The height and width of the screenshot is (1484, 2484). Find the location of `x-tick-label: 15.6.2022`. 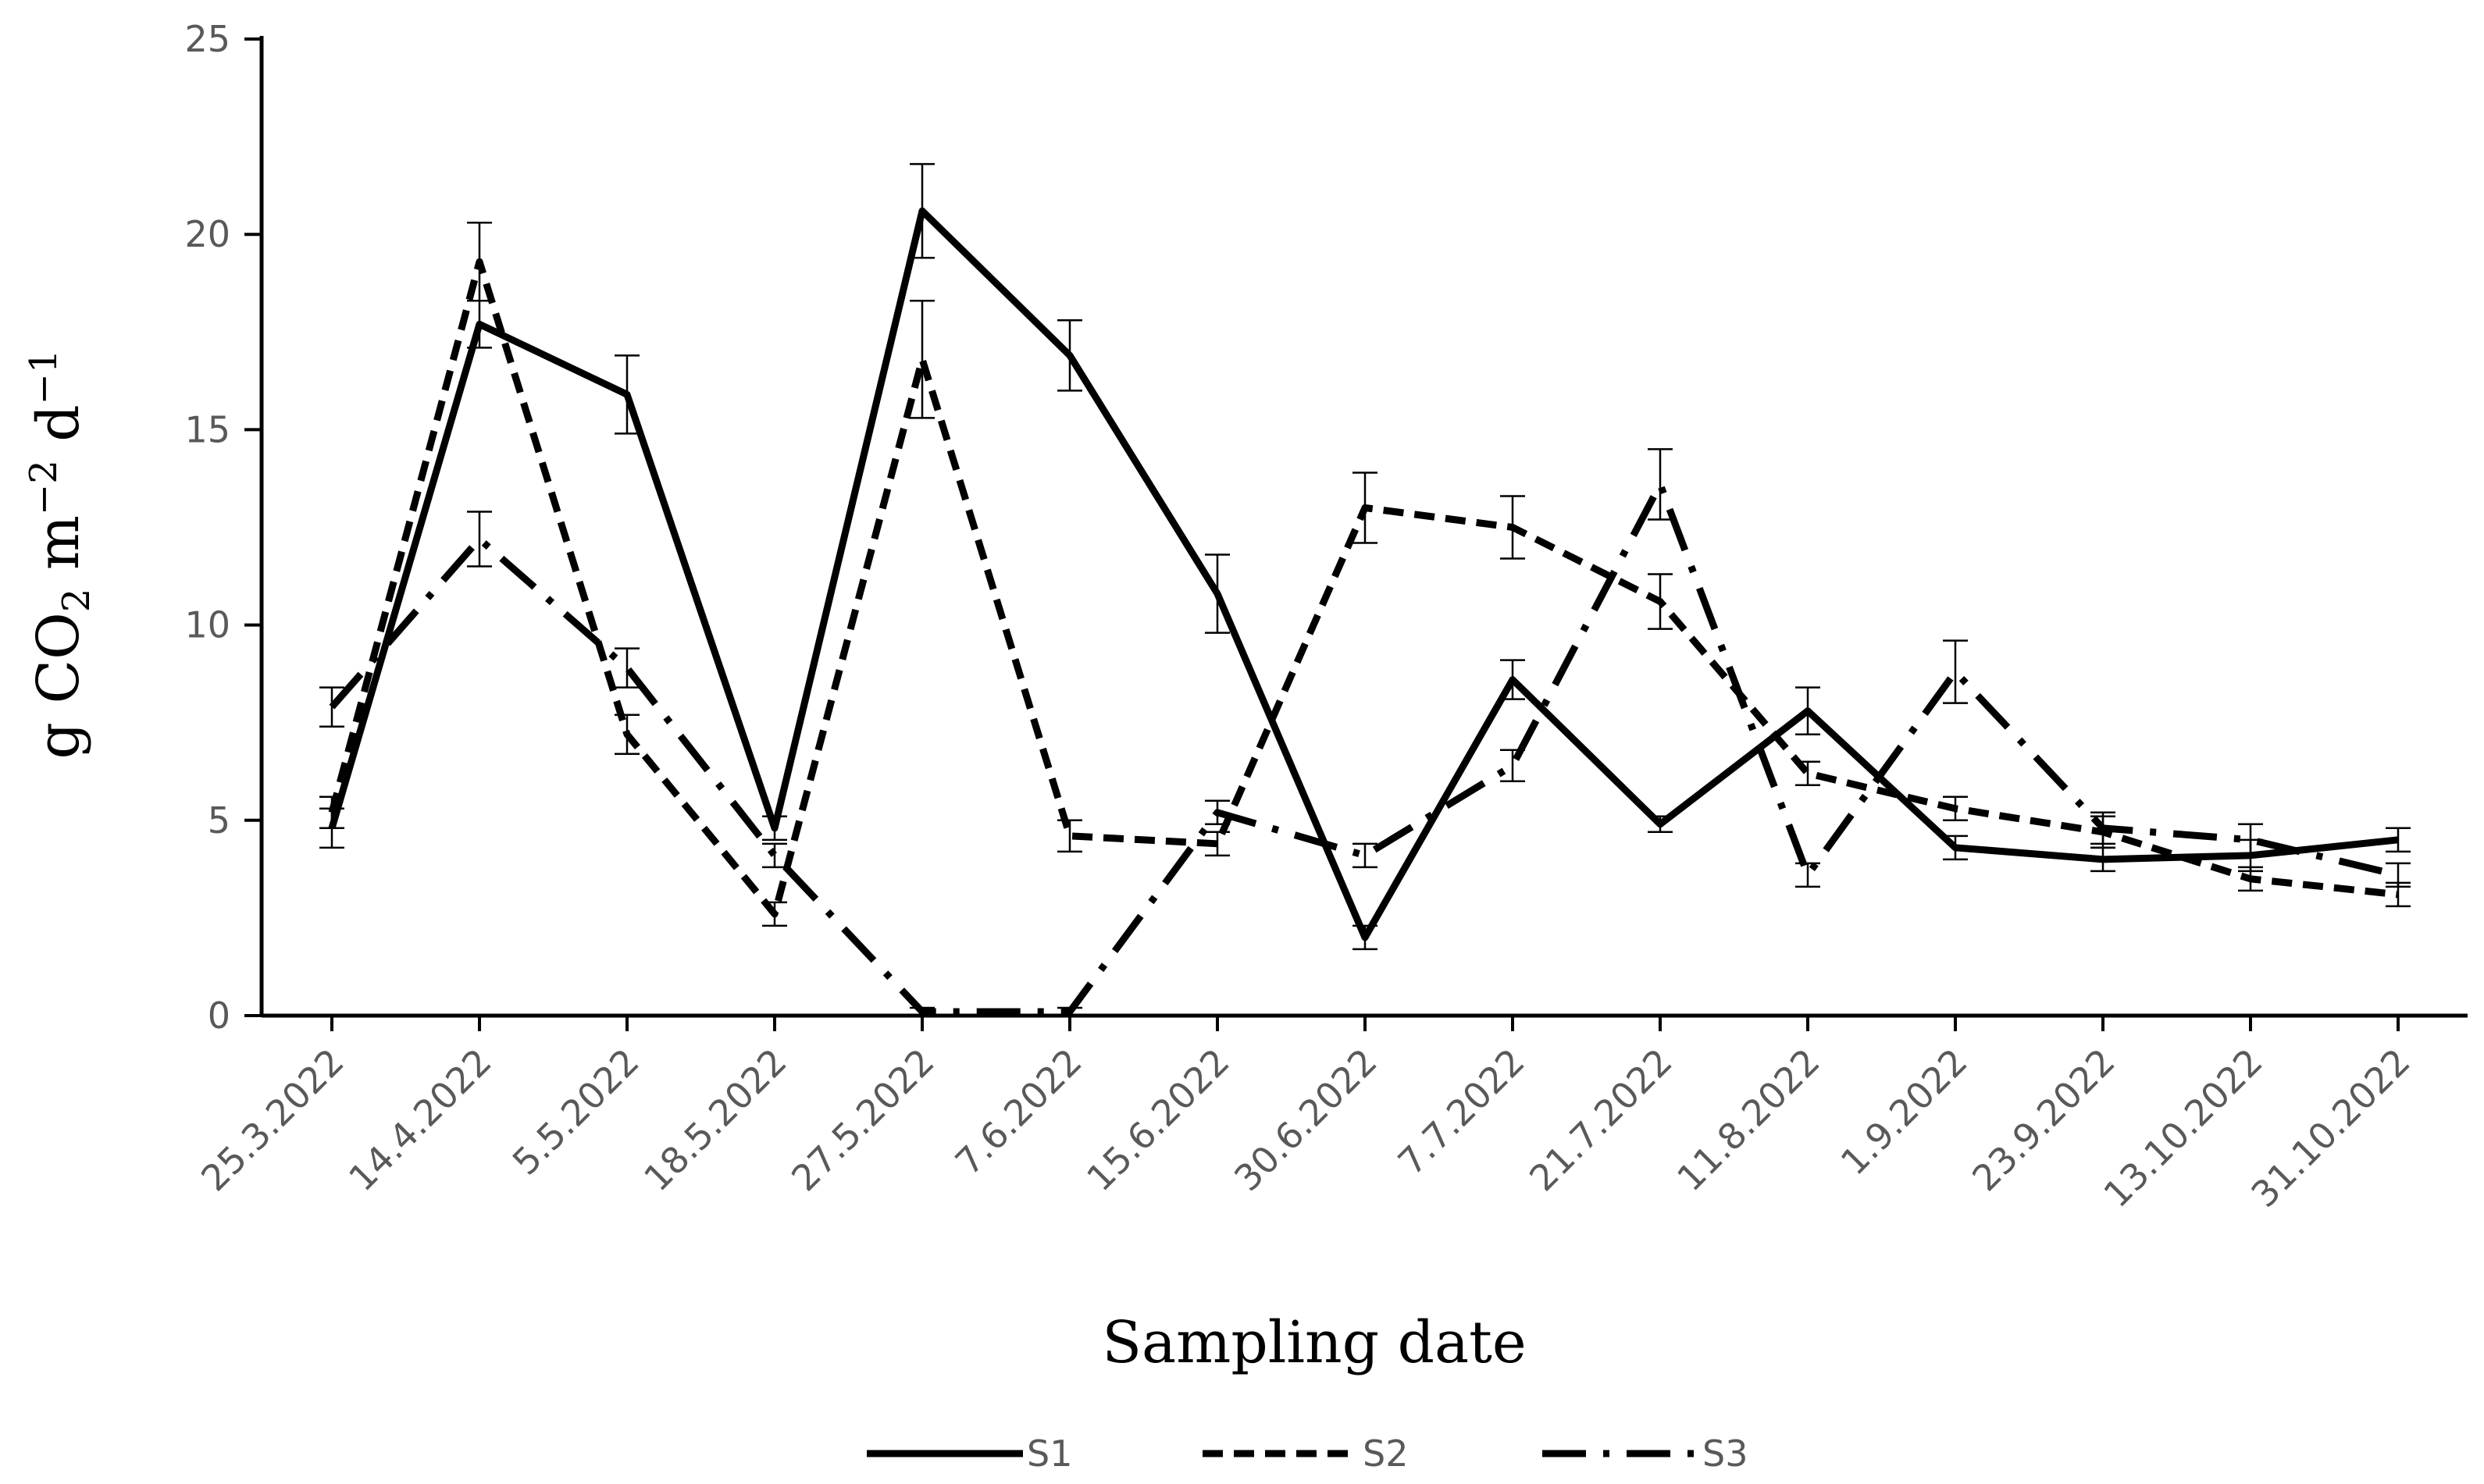

x-tick-label: 15.6.2022 is located at coordinates (1158, 1120).